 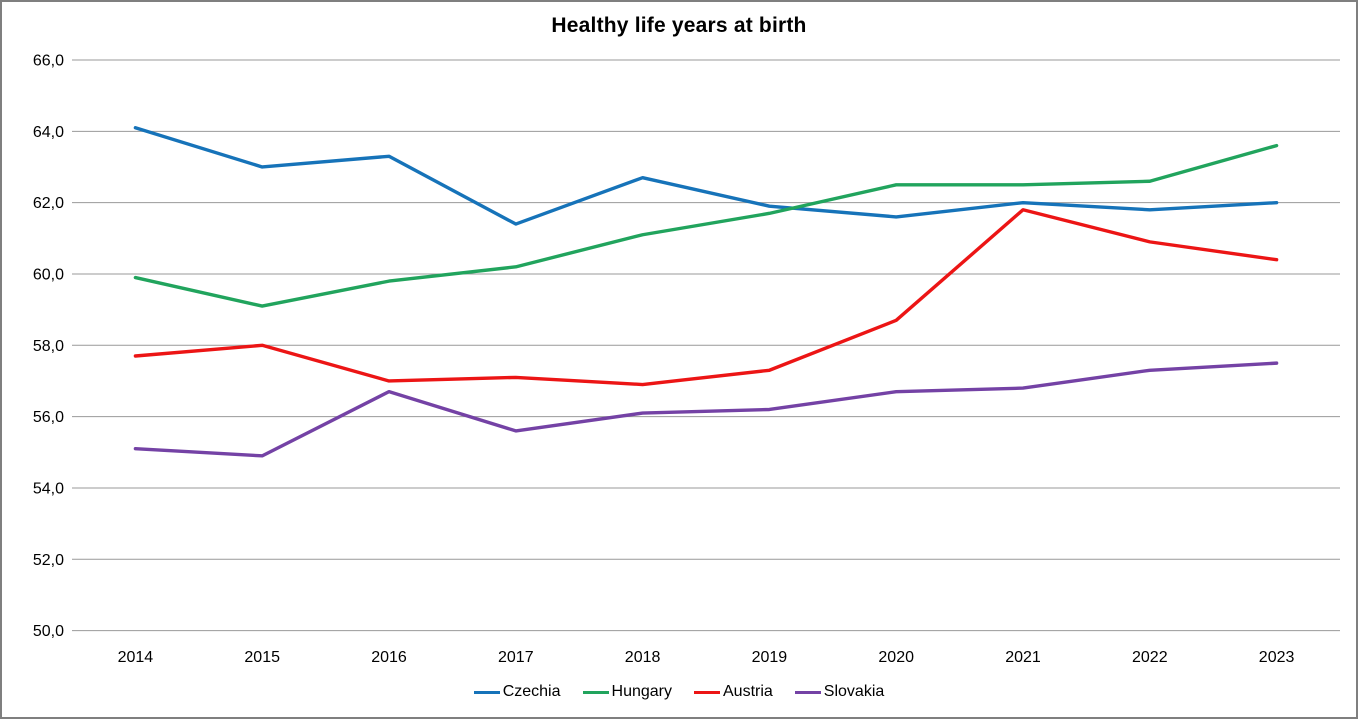 What do you see at coordinates (48, 274) in the screenshot?
I see `y-tick-label: 60,0` at bounding box center [48, 274].